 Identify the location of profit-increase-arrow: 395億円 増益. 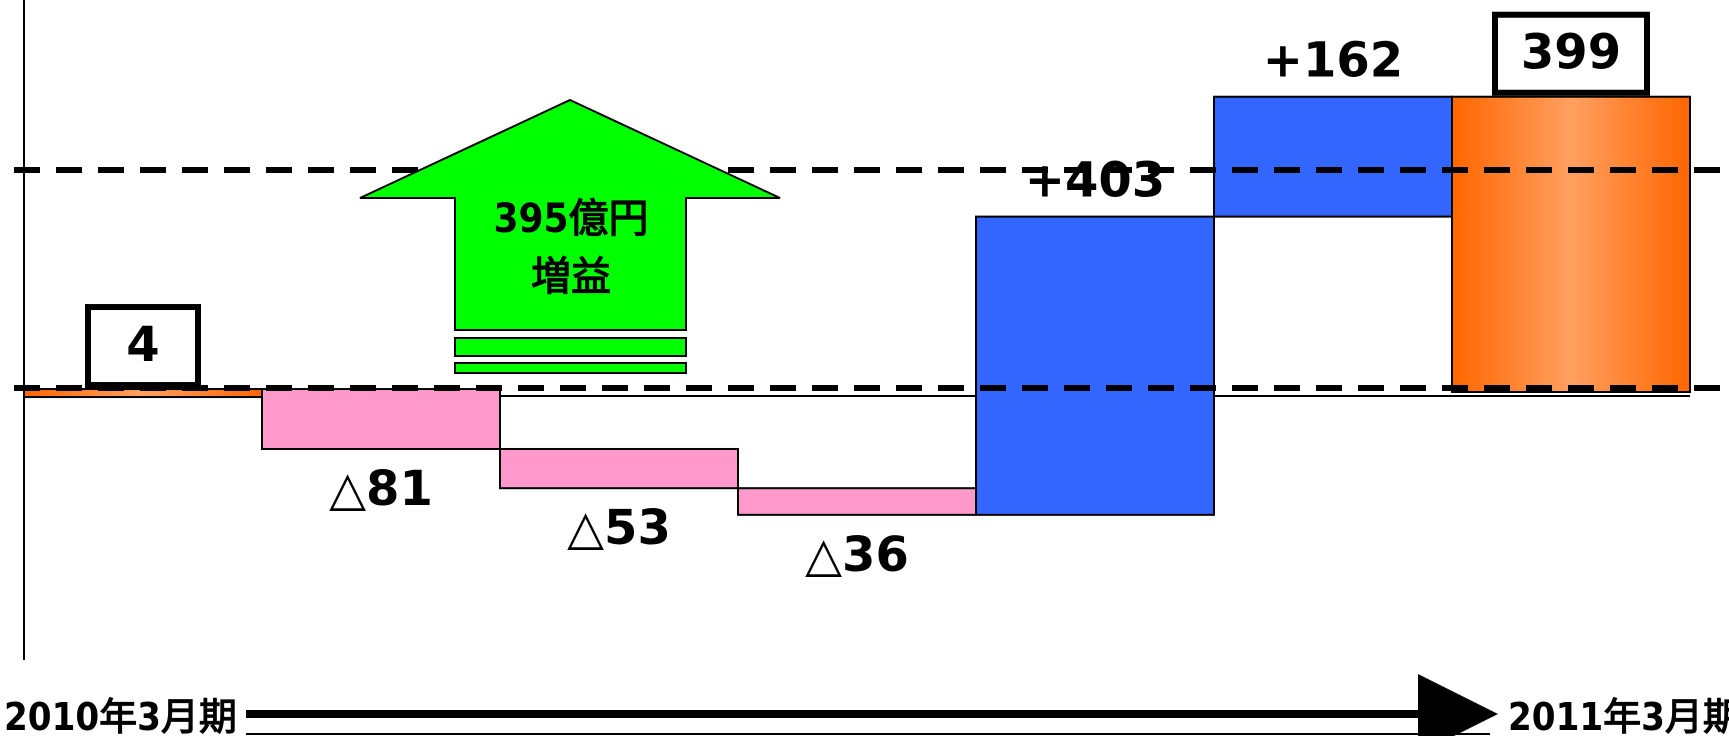
(570, 236).